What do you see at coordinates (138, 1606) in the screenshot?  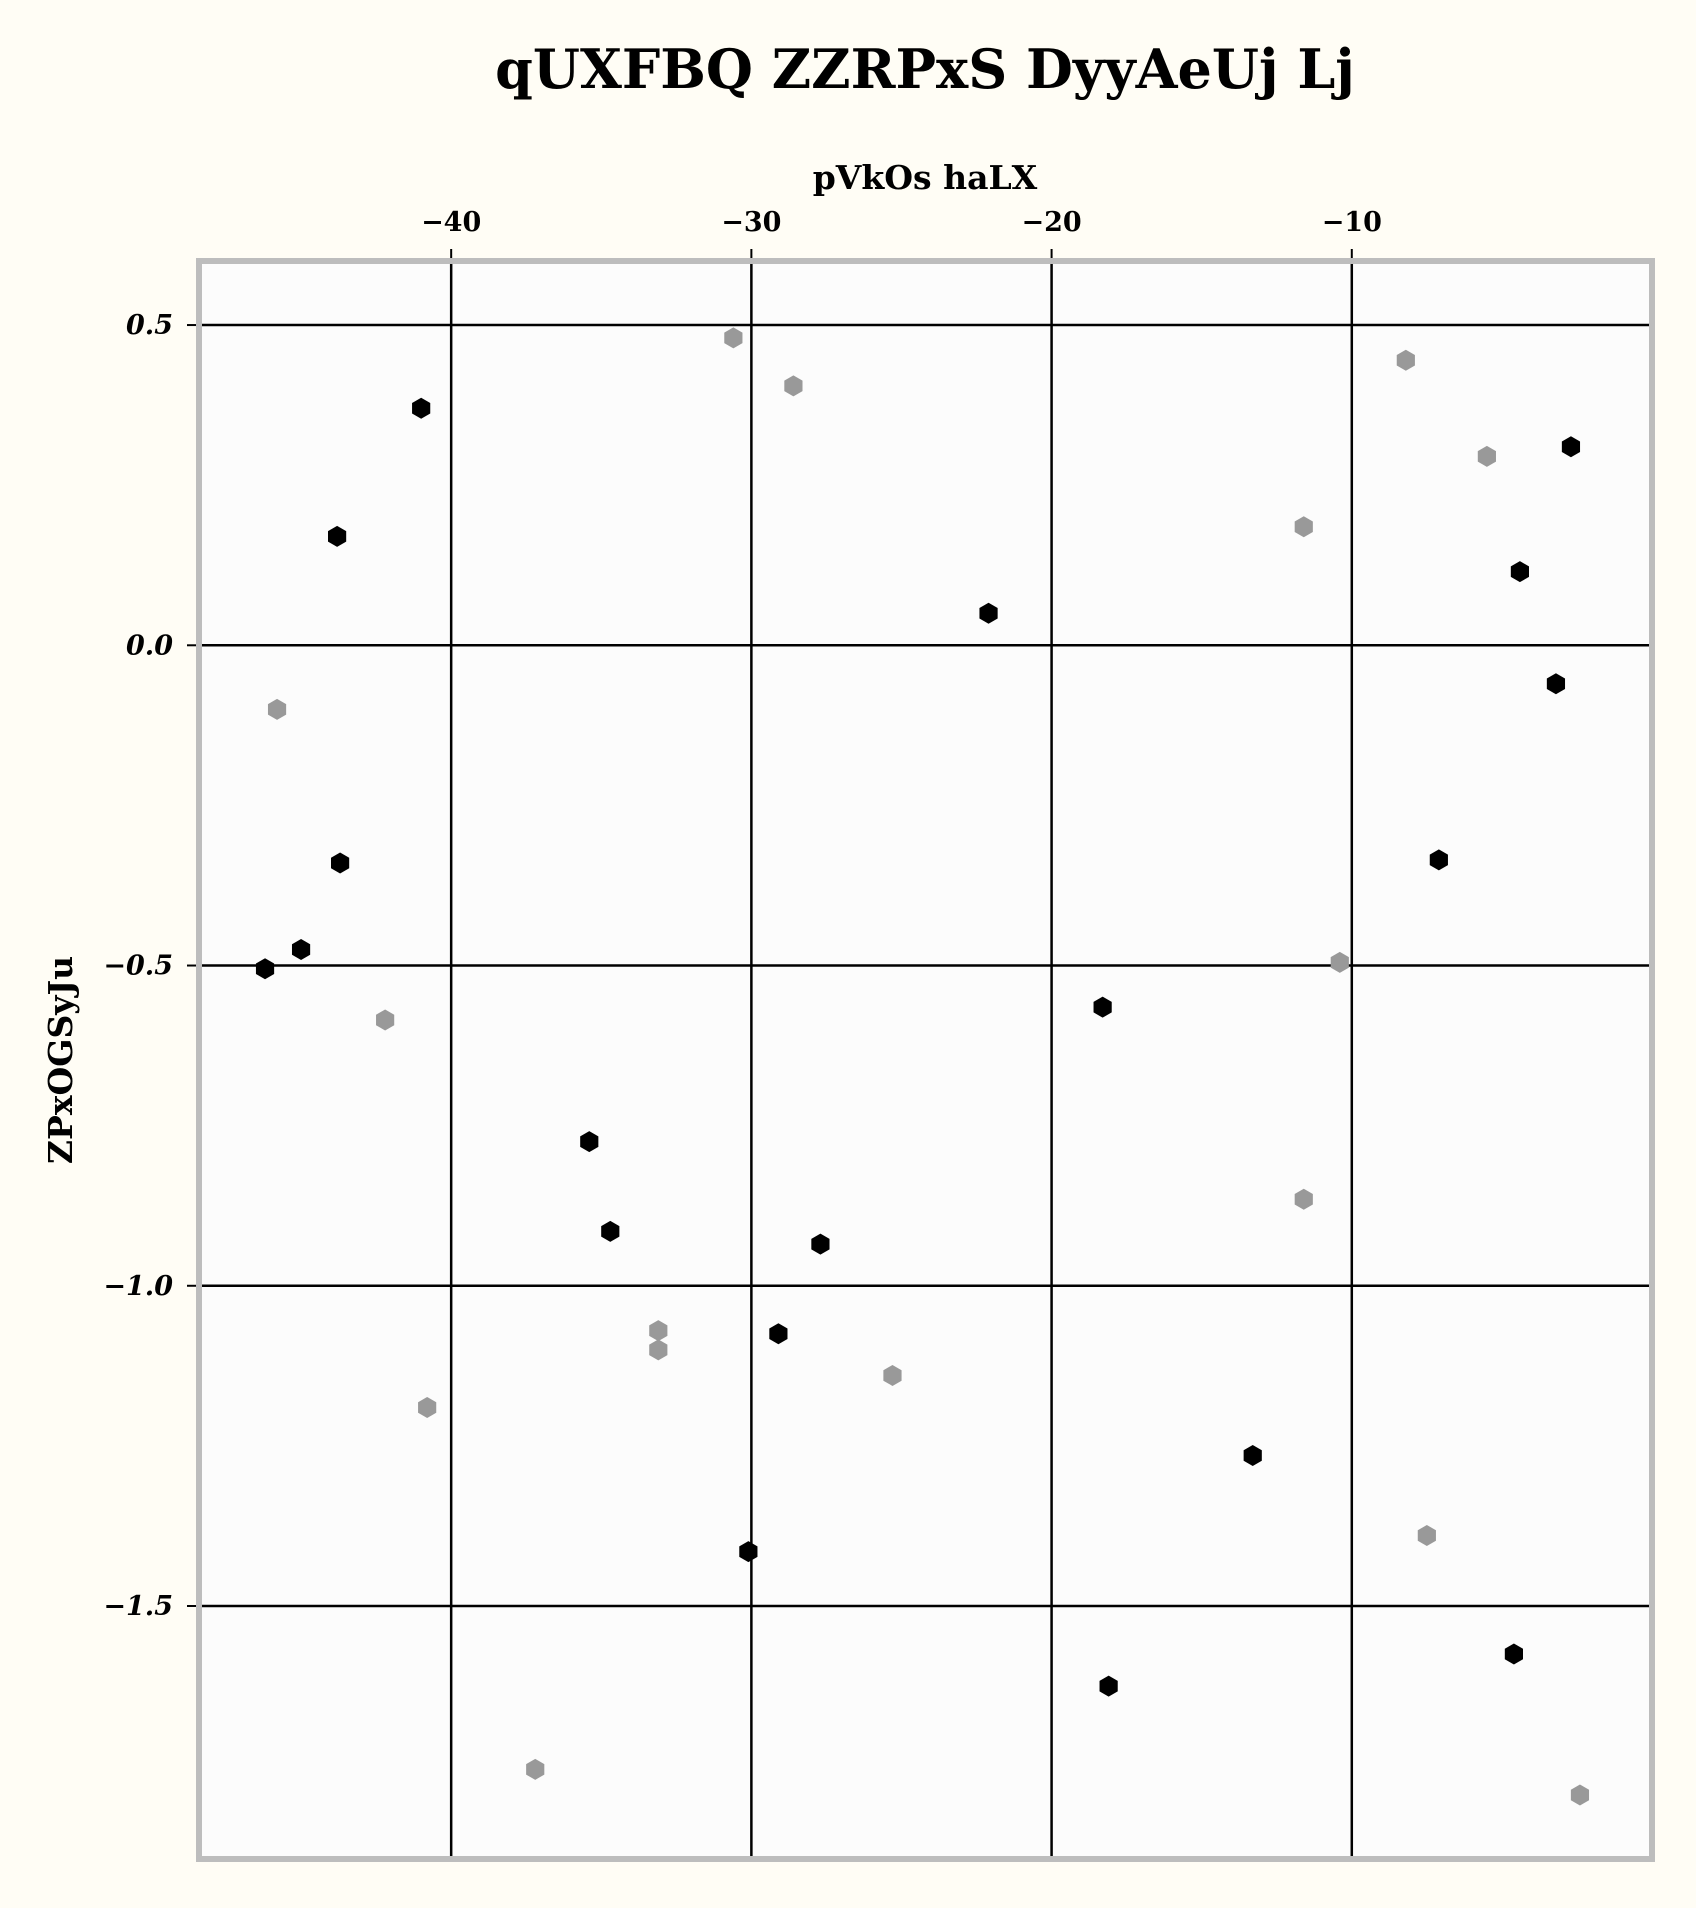 I see `y-tick-label: −1.5` at bounding box center [138, 1606].